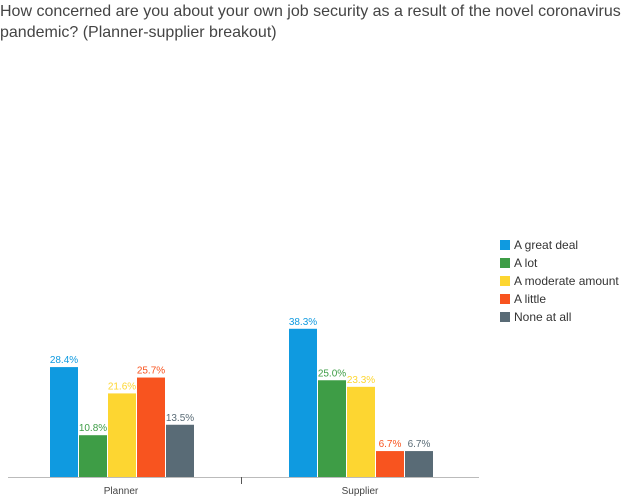 The height and width of the screenshot is (504, 630). What do you see at coordinates (151, 427) in the screenshot?
I see `bar-planner-a-little` at bounding box center [151, 427].